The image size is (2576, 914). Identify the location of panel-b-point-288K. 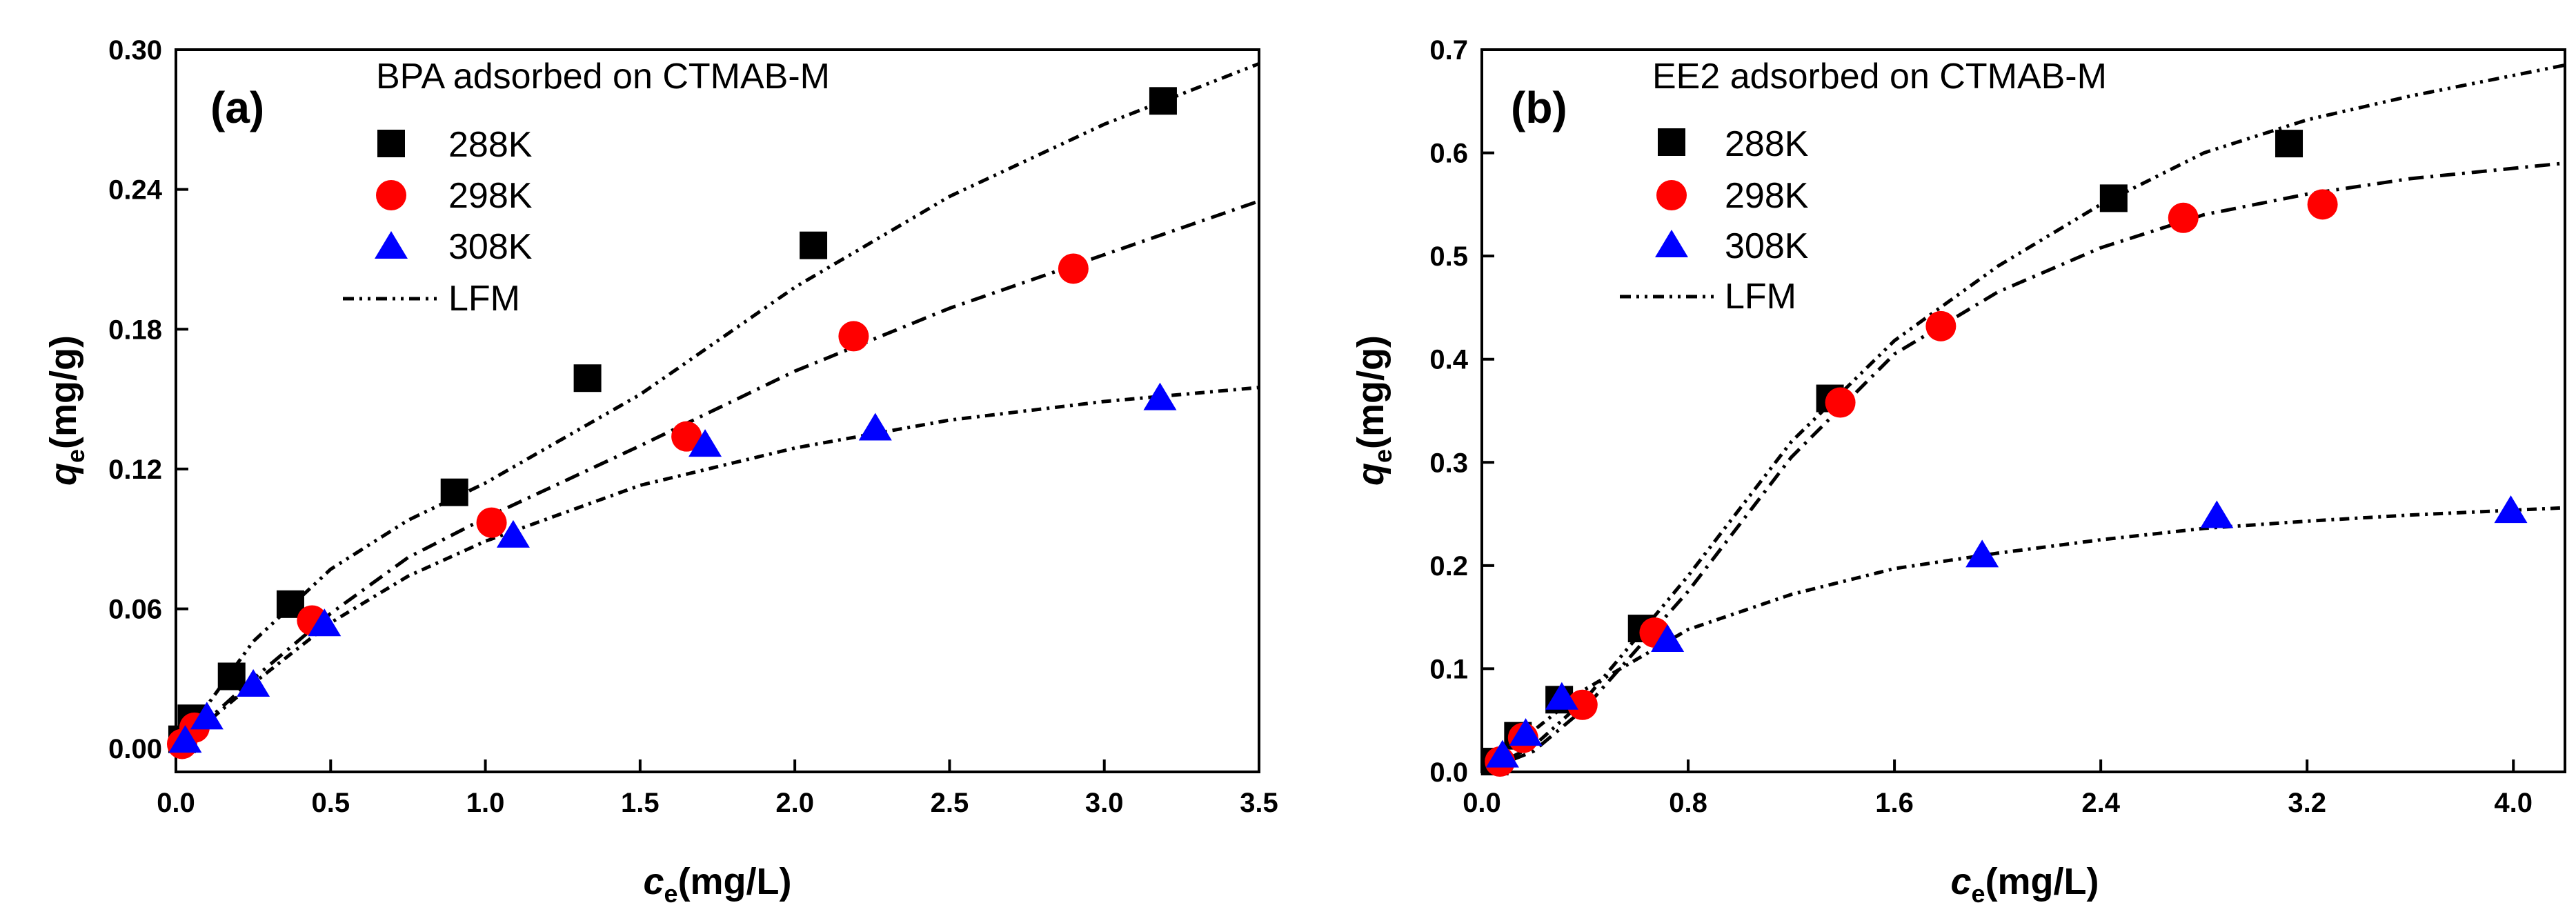
(2113, 198).